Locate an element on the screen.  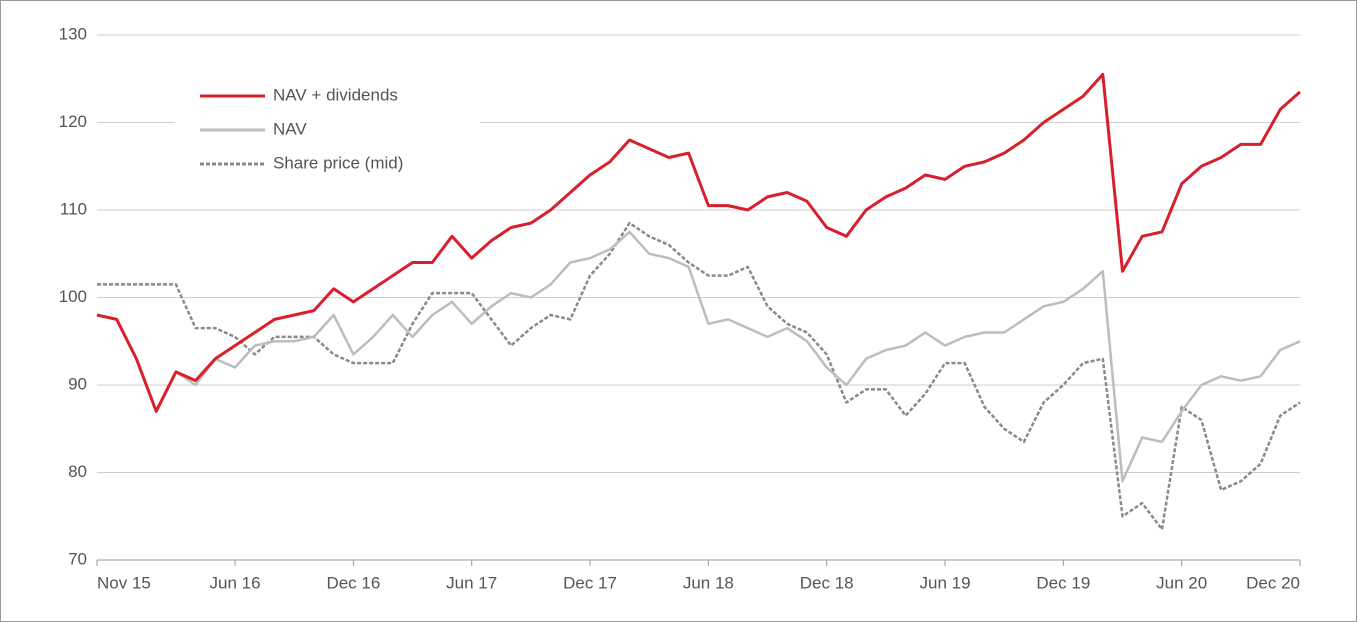
legend-label: Share price (mid) is located at coordinates (338, 162).